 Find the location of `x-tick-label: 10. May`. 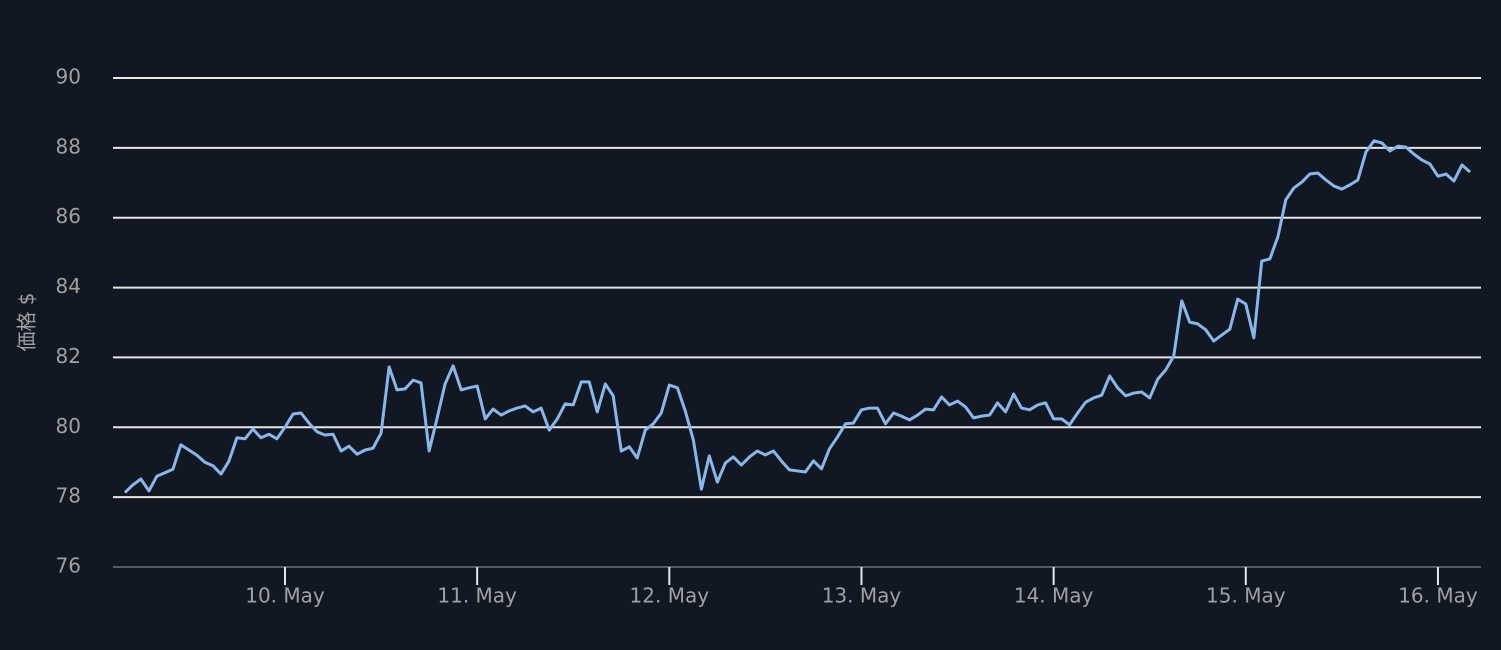

x-tick-label: 10. May is located at coordinates (285, 596).